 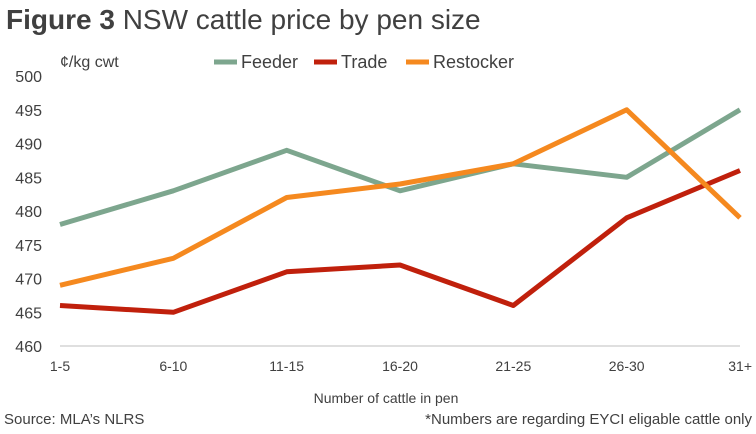 What do you see at coordinates (740, 366) in the screenshot?
I see `x-tick-label: 31+` at bounding box center [740, 366].